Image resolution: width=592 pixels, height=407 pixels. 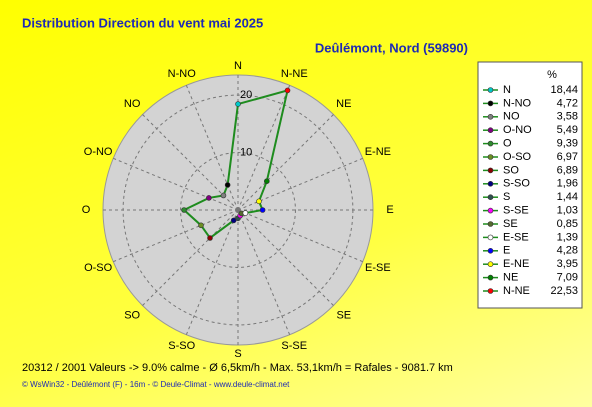 I want to click on legend-value: 4,28, so click(x=567, y=251).